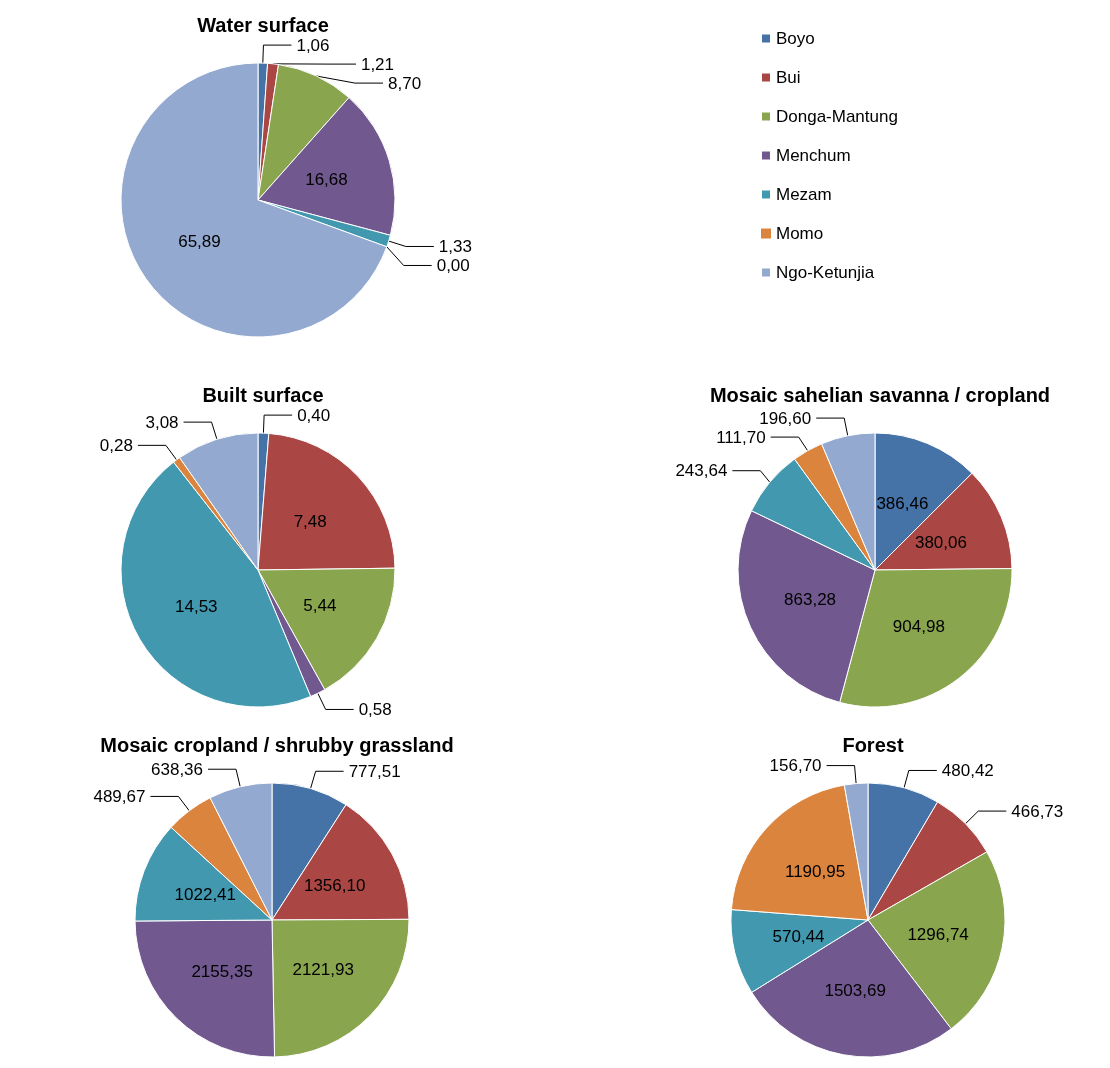  I want to click on data-label: 3,08, so click(162, 422).